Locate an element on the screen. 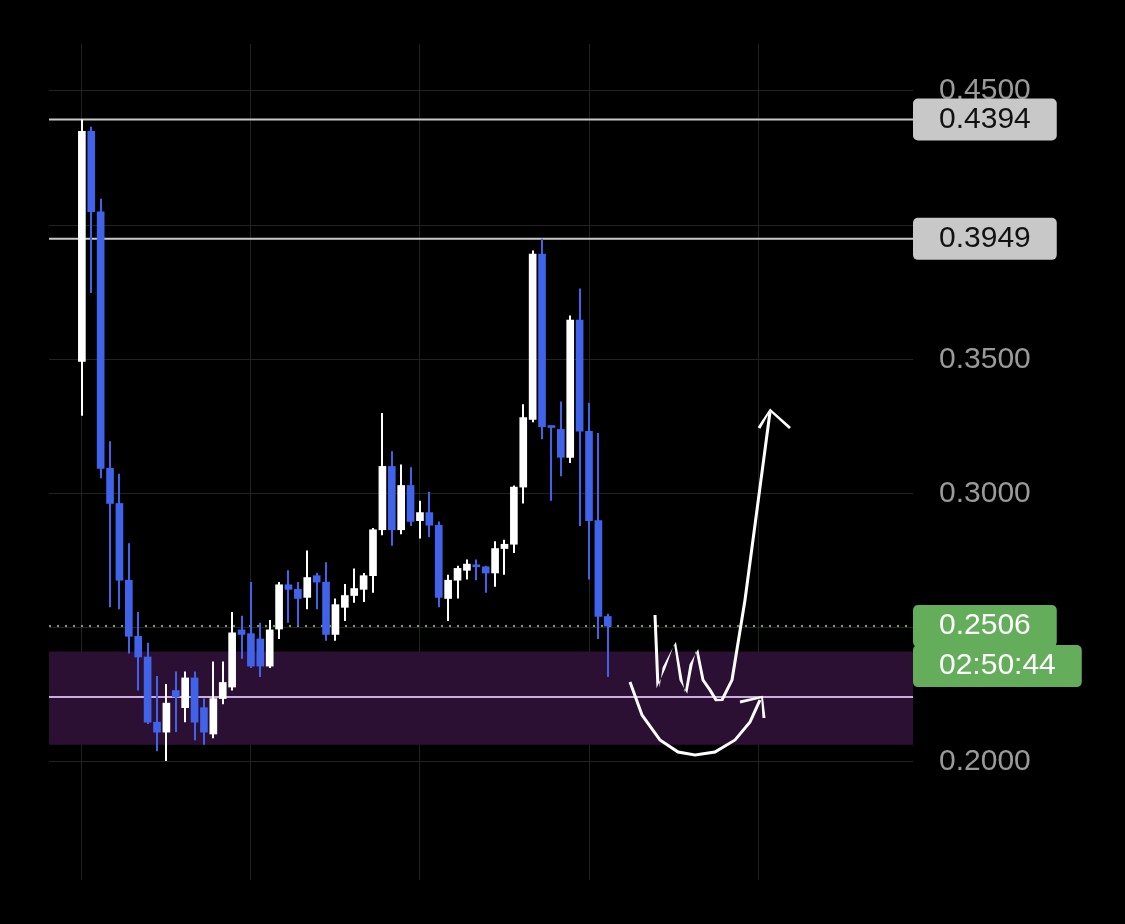 This screenshot has height=924, width=1125. ref-line-label: 0.3949 is located at coordinates (985, 237).